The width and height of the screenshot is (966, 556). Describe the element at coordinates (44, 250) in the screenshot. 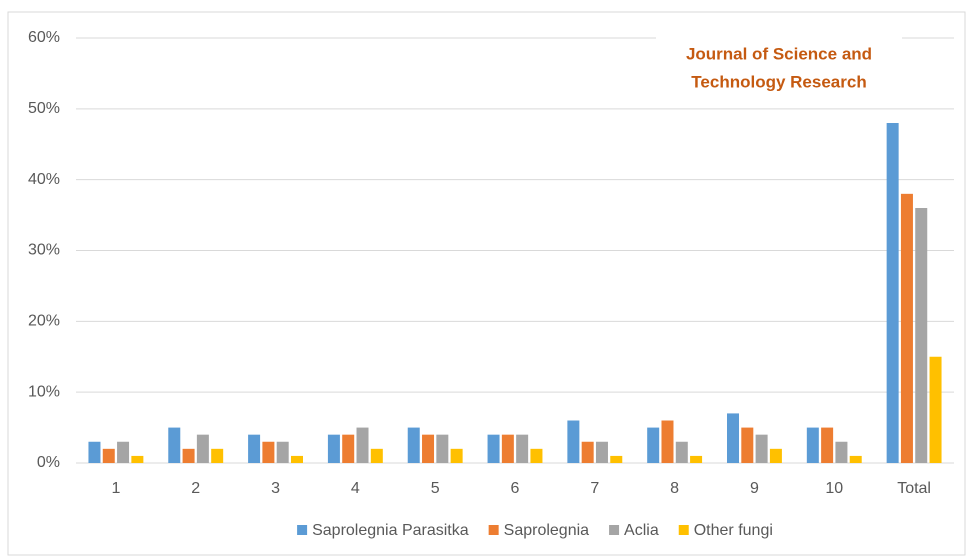

I see `y-tick-label: 30%` at that location.